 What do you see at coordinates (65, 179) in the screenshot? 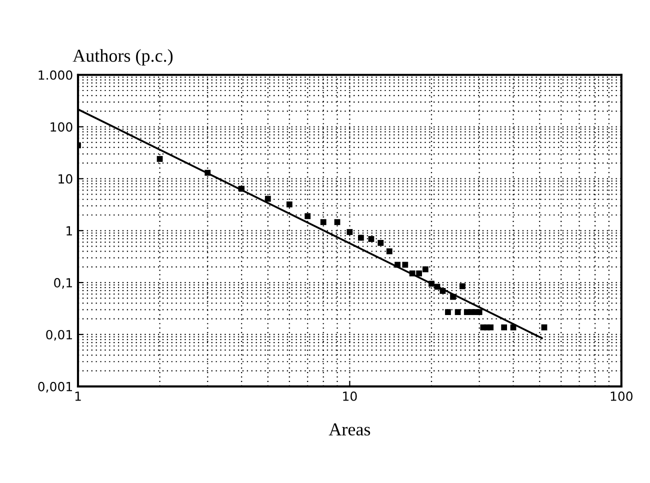
I see `y-tick-label: 10` at bounding box center [65, 179].